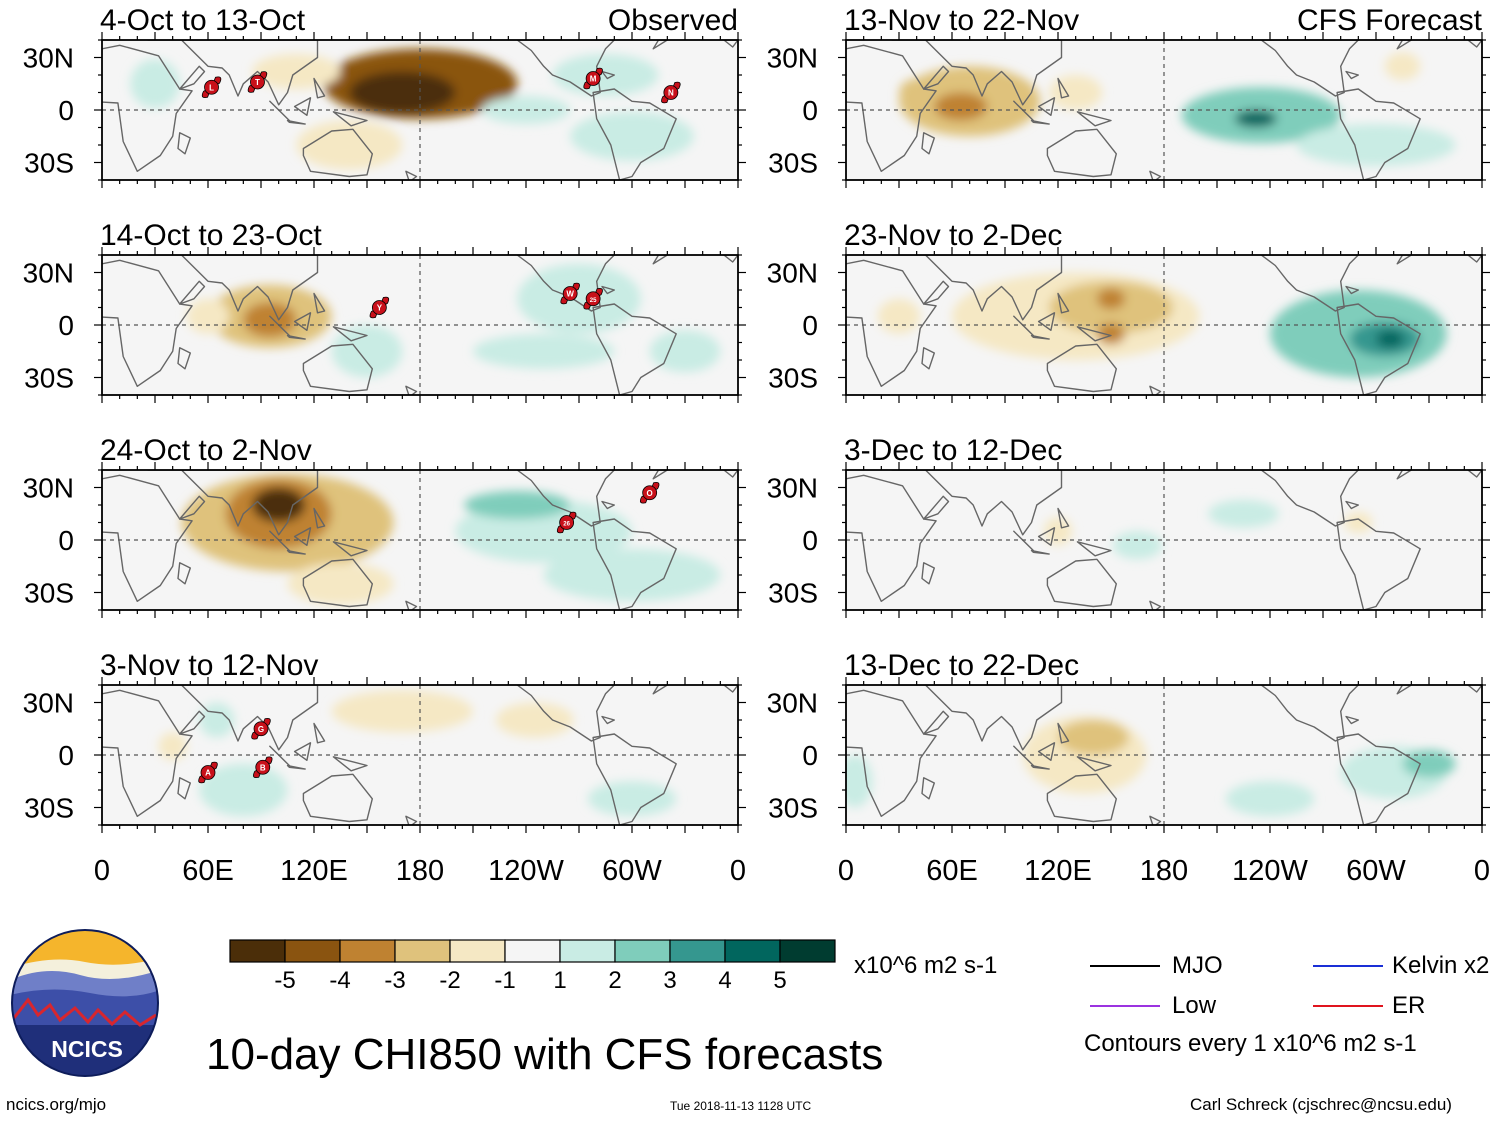  Describe the element at coordinates (384, 311) in the screenshot. I see `map-panel: 30N 0 30S 14-Oct to 23-Oct Y W 25` at that location.